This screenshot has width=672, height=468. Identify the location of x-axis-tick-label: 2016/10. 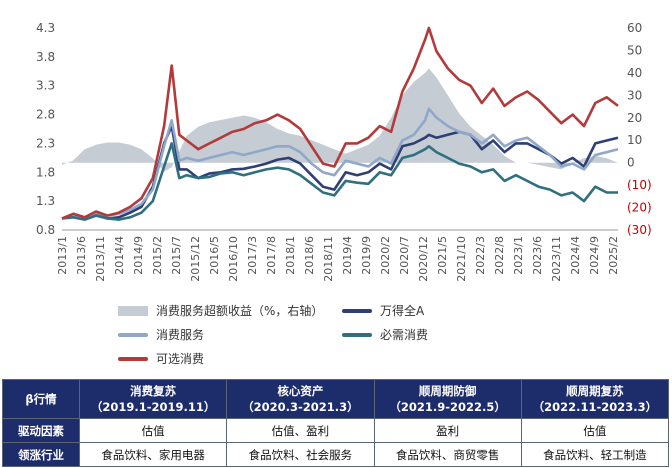
(233, 259).